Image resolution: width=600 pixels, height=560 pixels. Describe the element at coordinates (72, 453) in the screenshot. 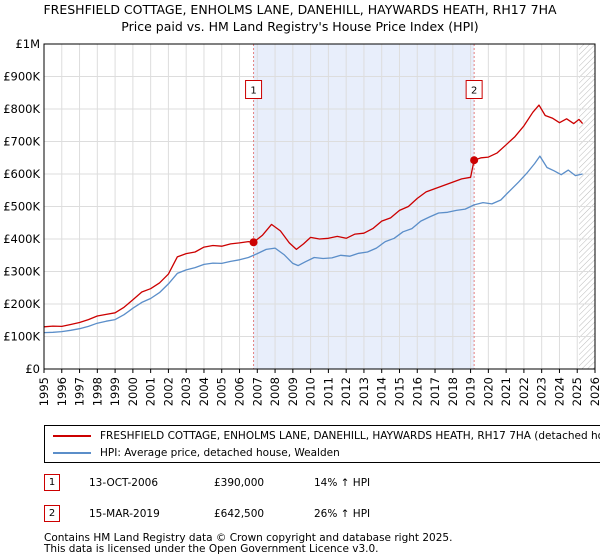

I see `legend-swatch-hpi` at that location.